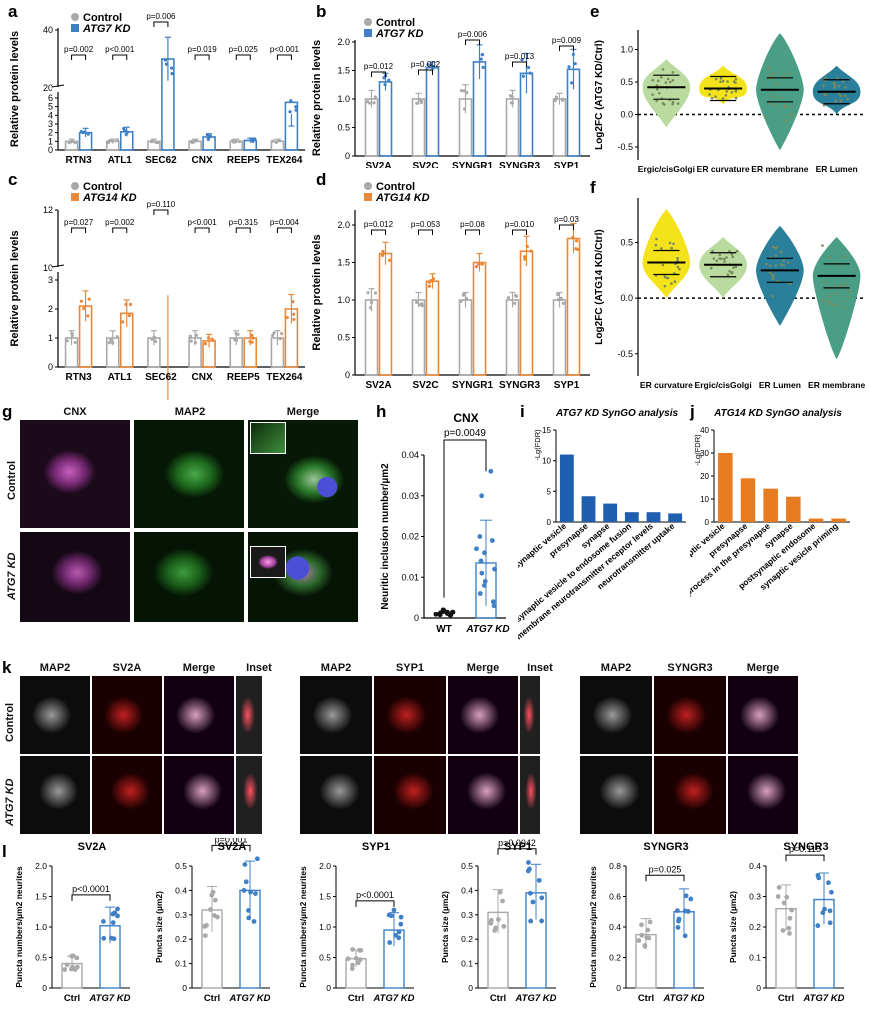 The height and width of the screenshot is (1018, 869). Describe the element at coordinates (181, 890) in the screenshot. I see `y-tick-label: 0.4` at that location.